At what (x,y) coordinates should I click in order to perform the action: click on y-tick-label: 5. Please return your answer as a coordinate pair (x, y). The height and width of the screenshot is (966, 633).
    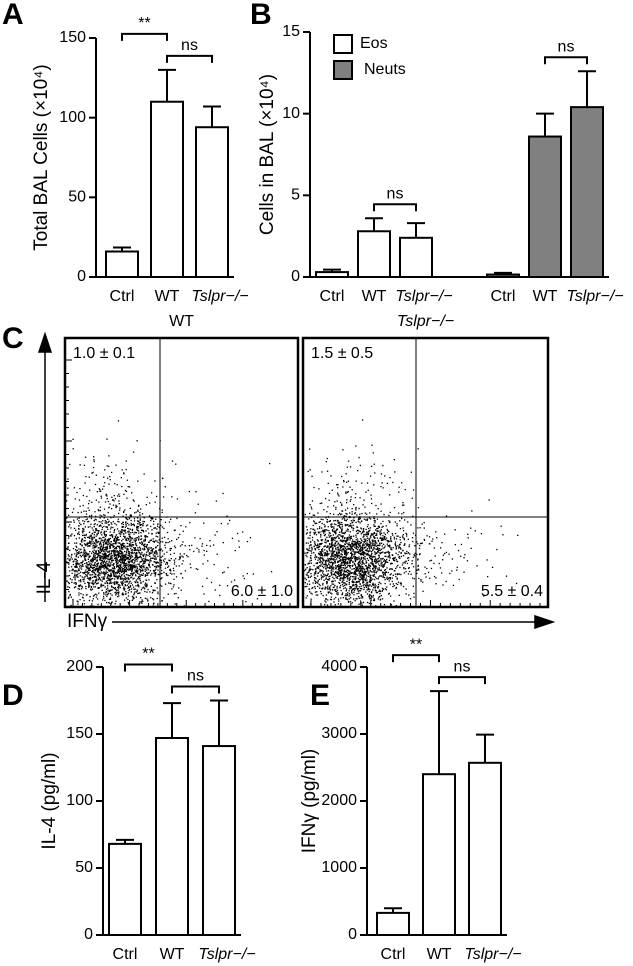
    Looking at the image, I should click on (295, 195).